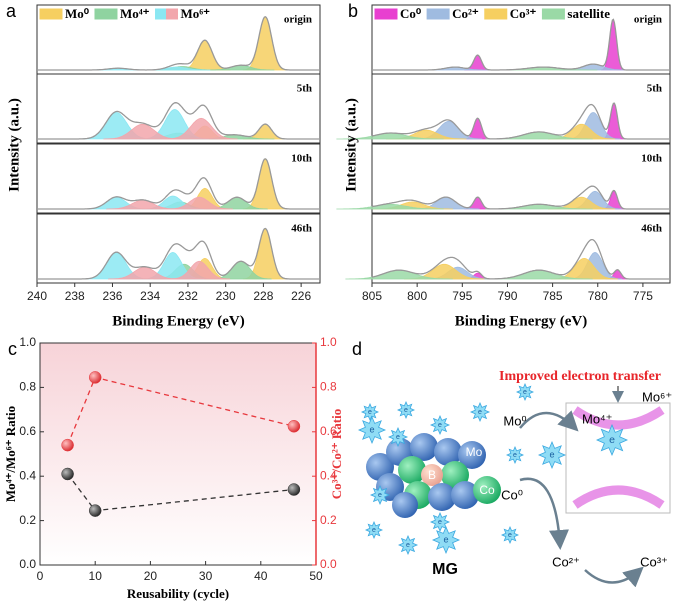 The height and width of the screenshot is (611, 685). What do you see at coordinates (598, 296) in the screenshot?
I see `x-tick-label: 780` at bounding box center [598, 296].